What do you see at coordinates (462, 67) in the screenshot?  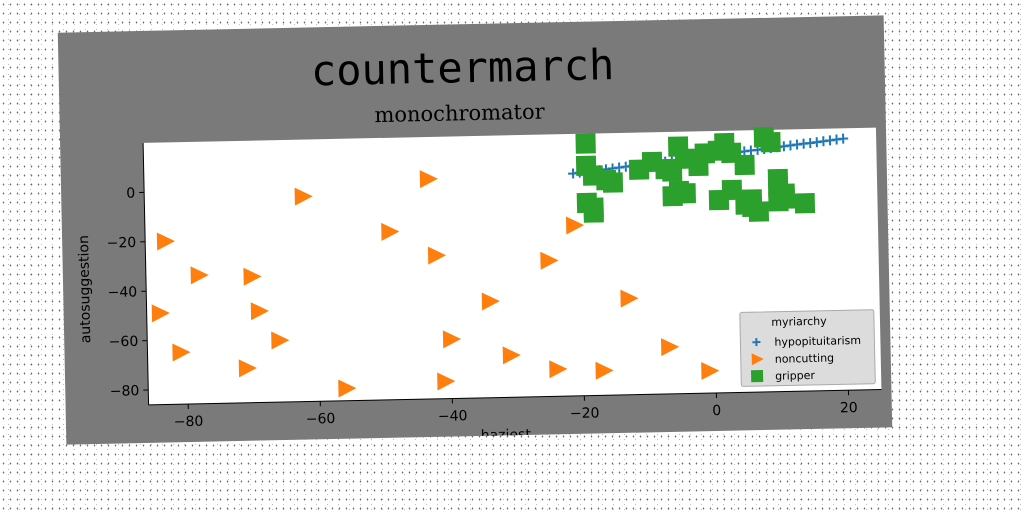 I see `chart-title: countermarch` at bounding box center [462, 67].